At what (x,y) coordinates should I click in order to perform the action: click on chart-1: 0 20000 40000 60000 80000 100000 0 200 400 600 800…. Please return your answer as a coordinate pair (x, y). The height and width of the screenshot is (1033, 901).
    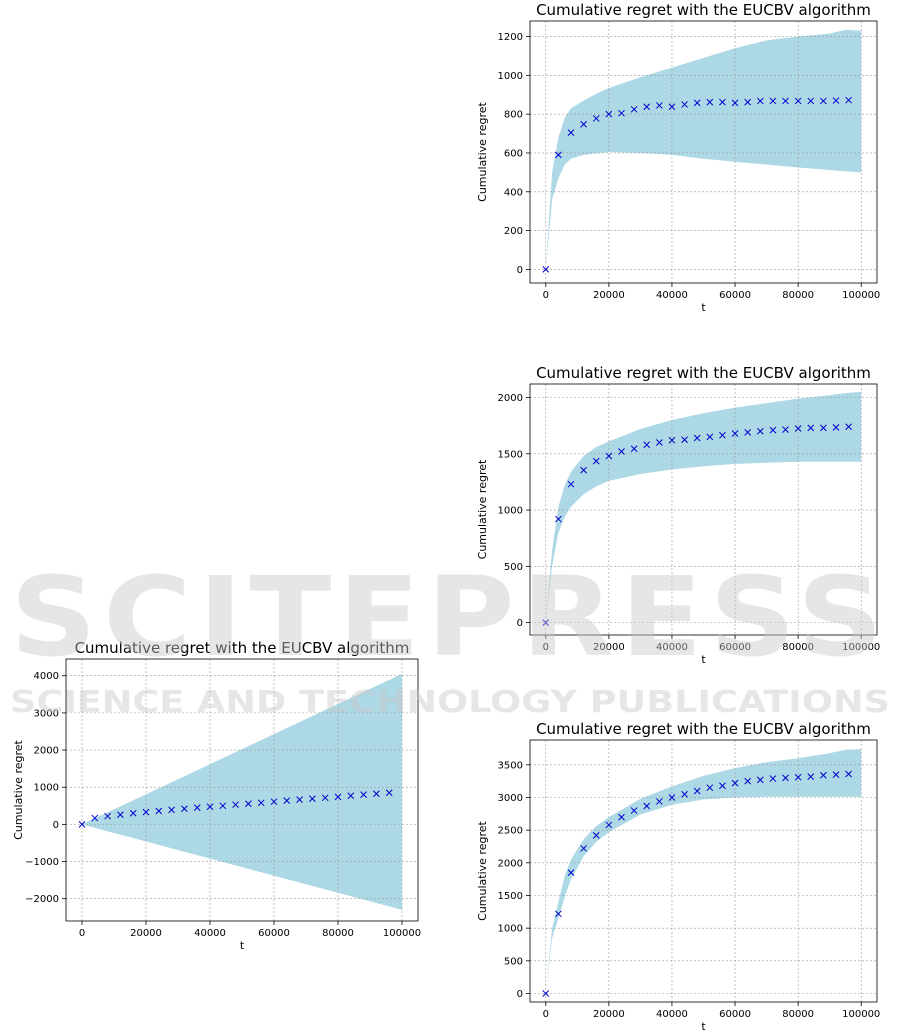
    Looking at the image, I should click on (678, 157).